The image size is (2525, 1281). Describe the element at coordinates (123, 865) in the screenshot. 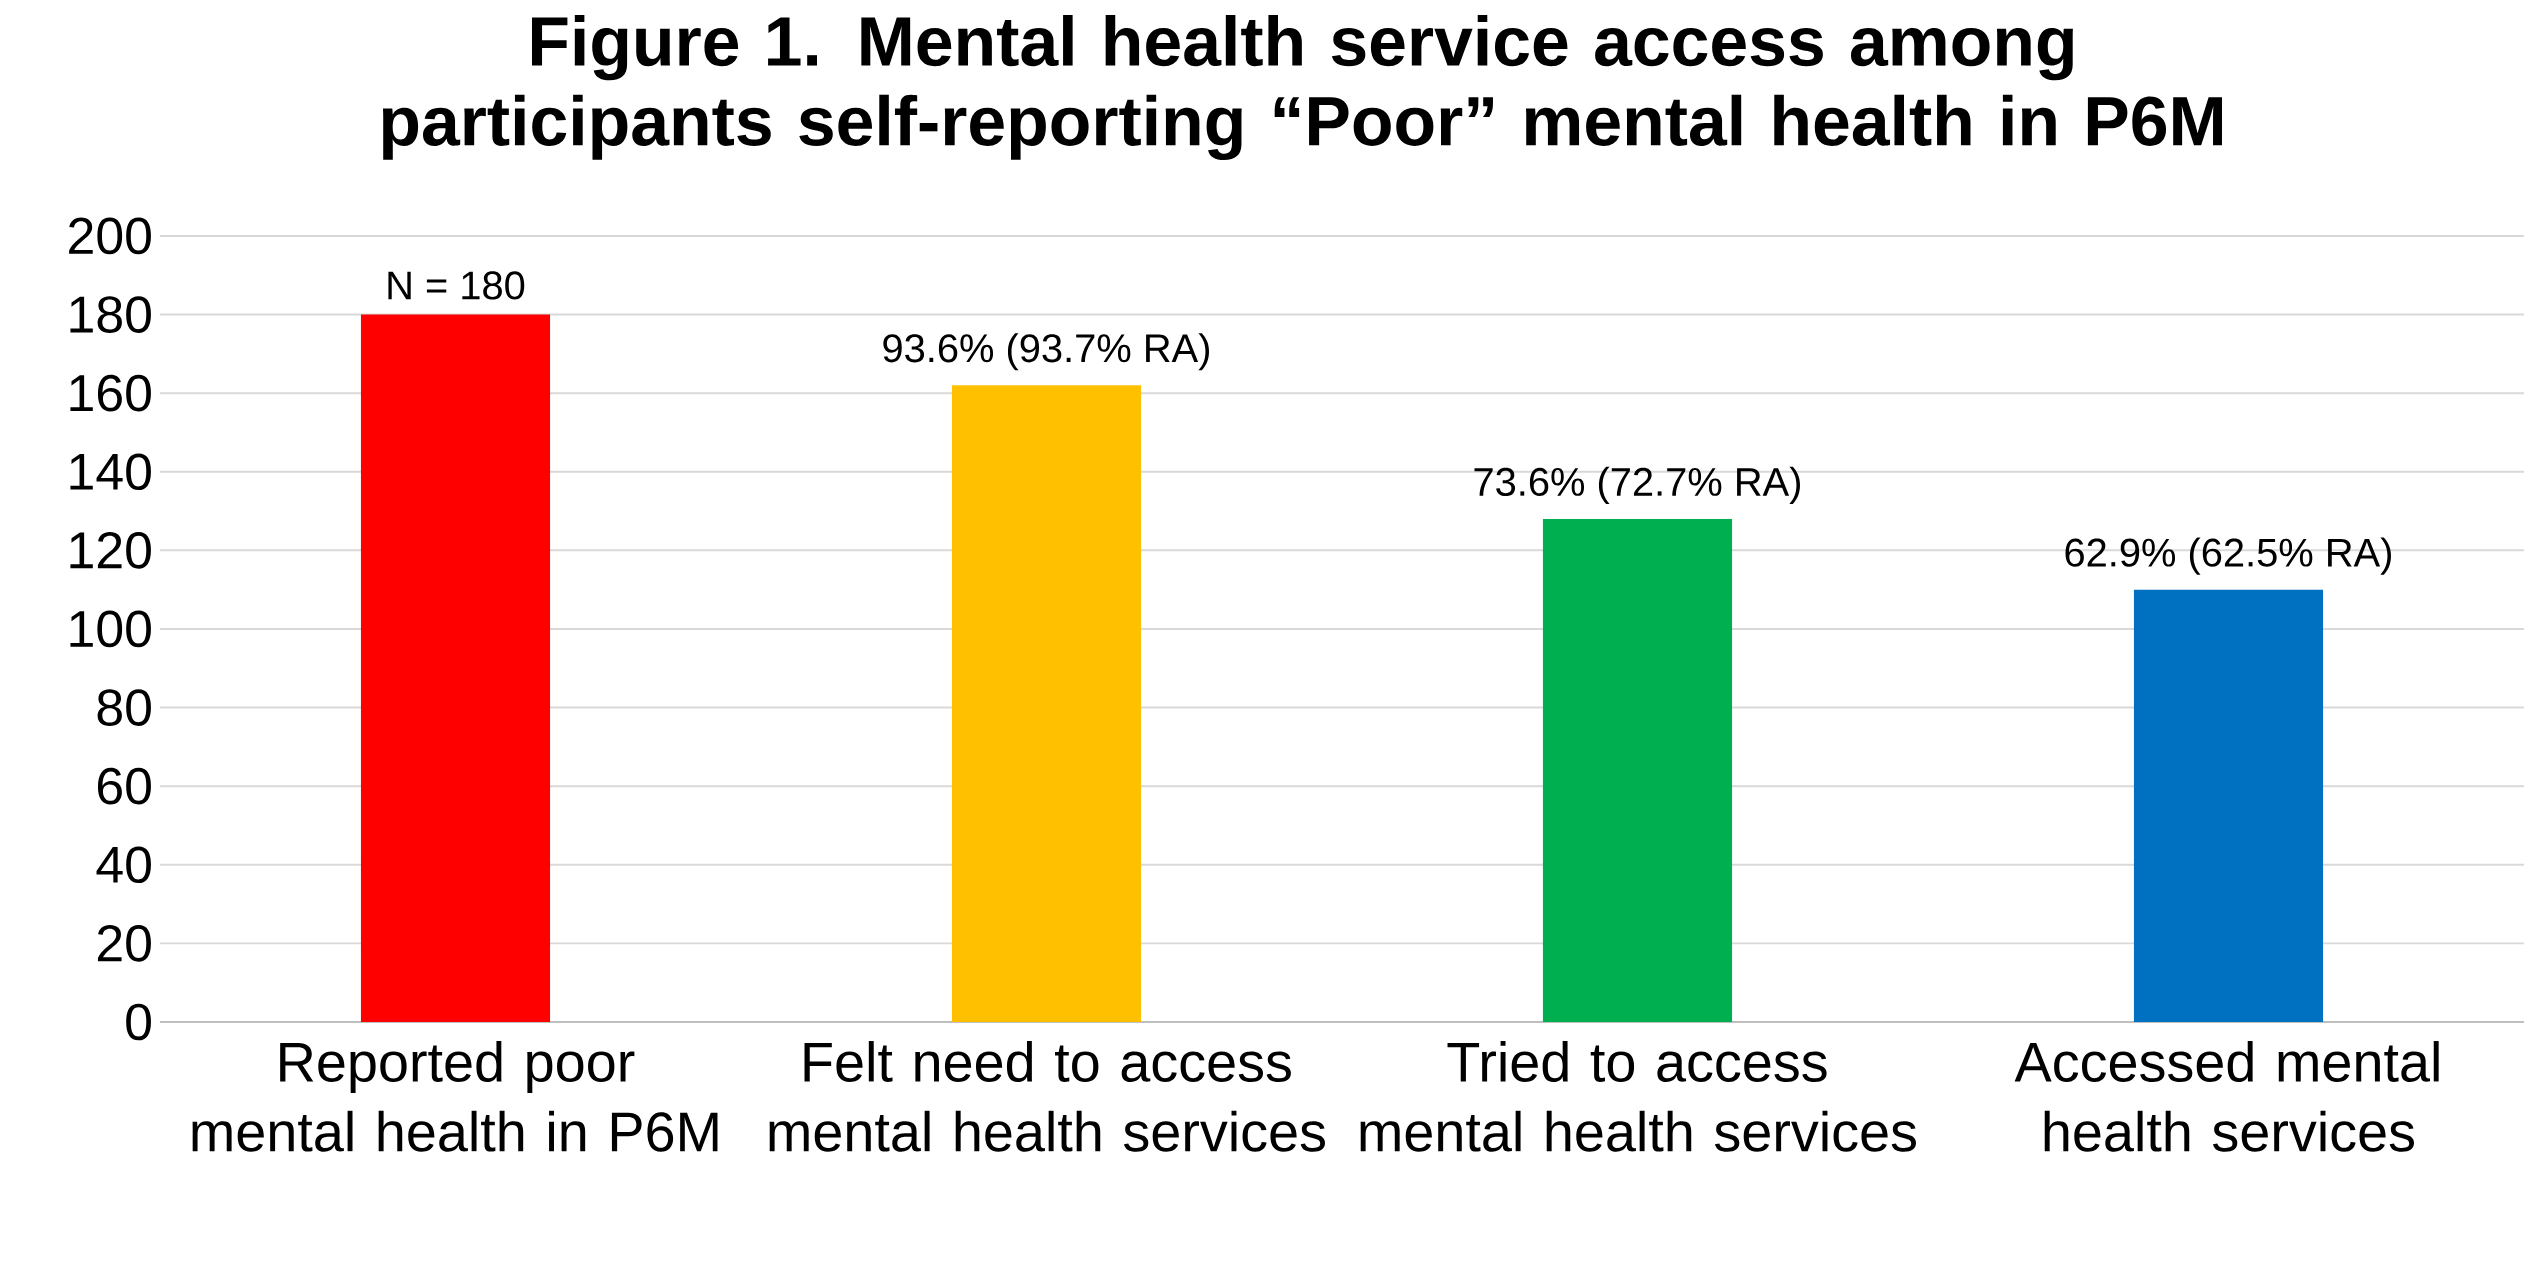

I see `y-tick-label: 40` at that location.